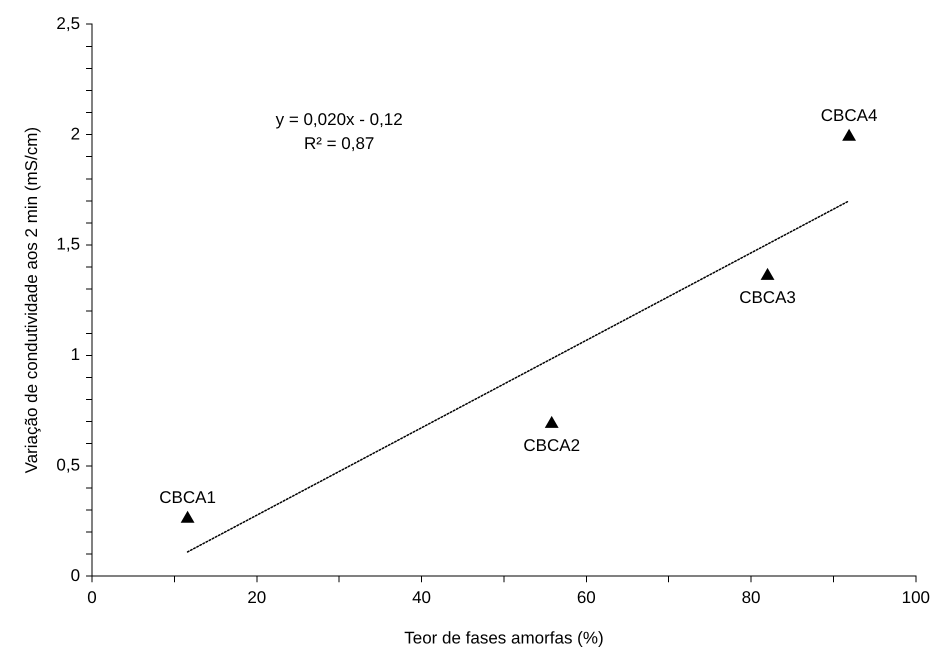 This screenshot has width=944, height=665. What do you see at coordinates (339, 143) in the screenshot?
I see `annotation: R² = 0,87` at bounding box center [339, 143].